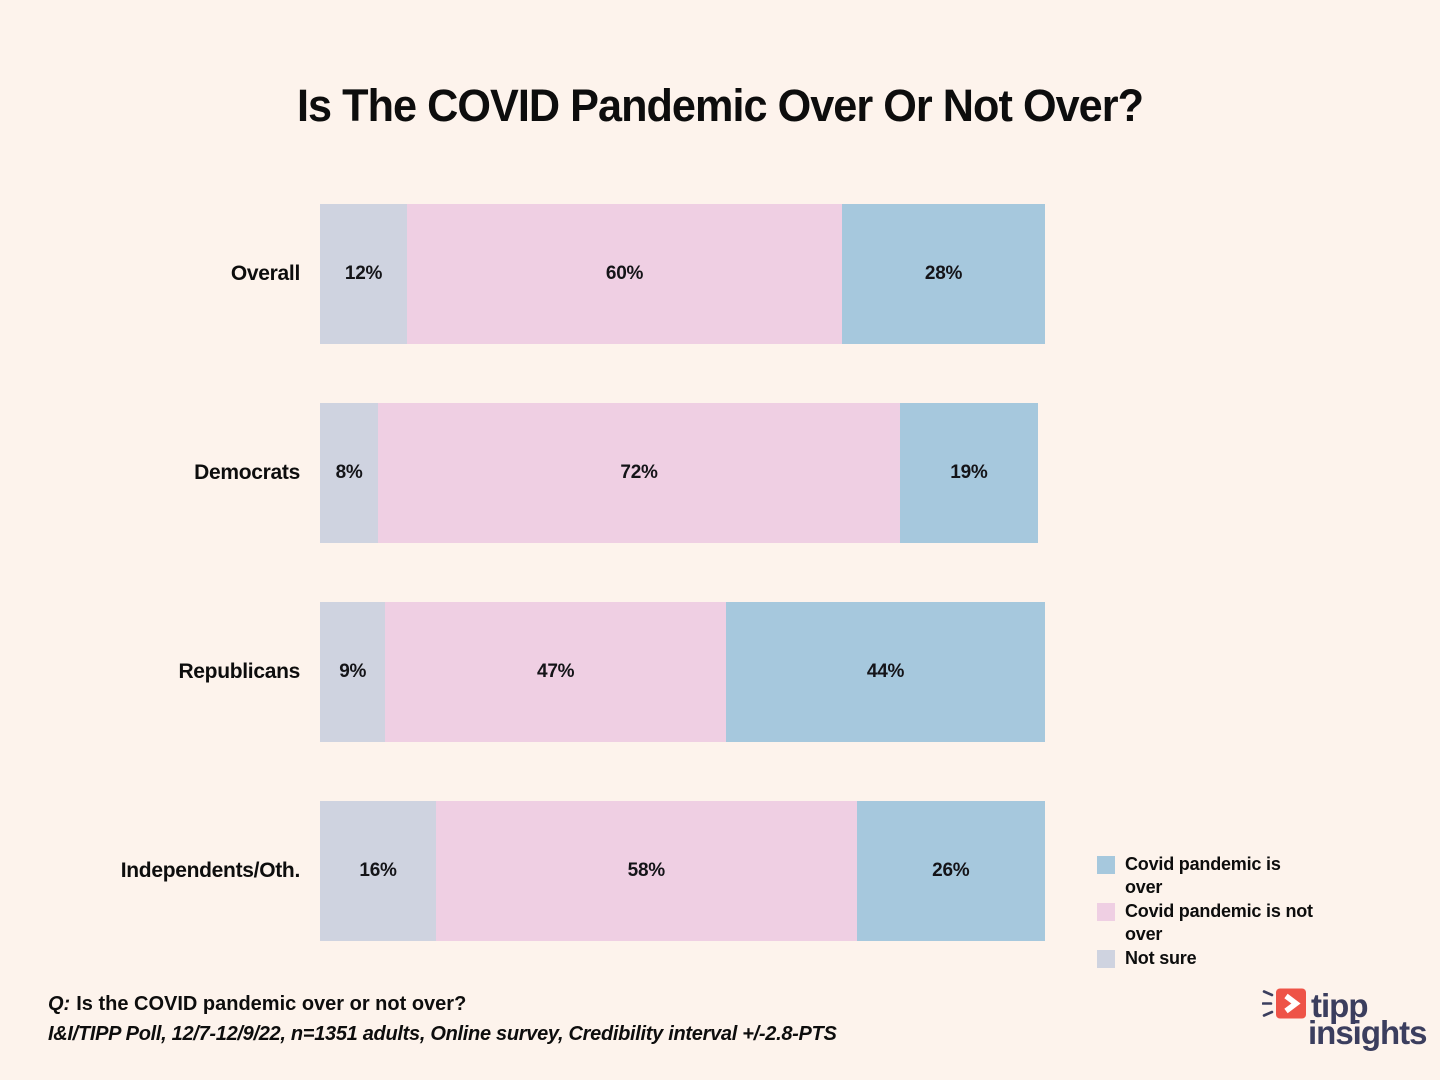 This screenshot has width=1440, height=1080. What do you see at coordinates (1219, 922) in the screenshot?
I see `legend-label: Covid pandemic is not over` at bounding box center [1219, 922].